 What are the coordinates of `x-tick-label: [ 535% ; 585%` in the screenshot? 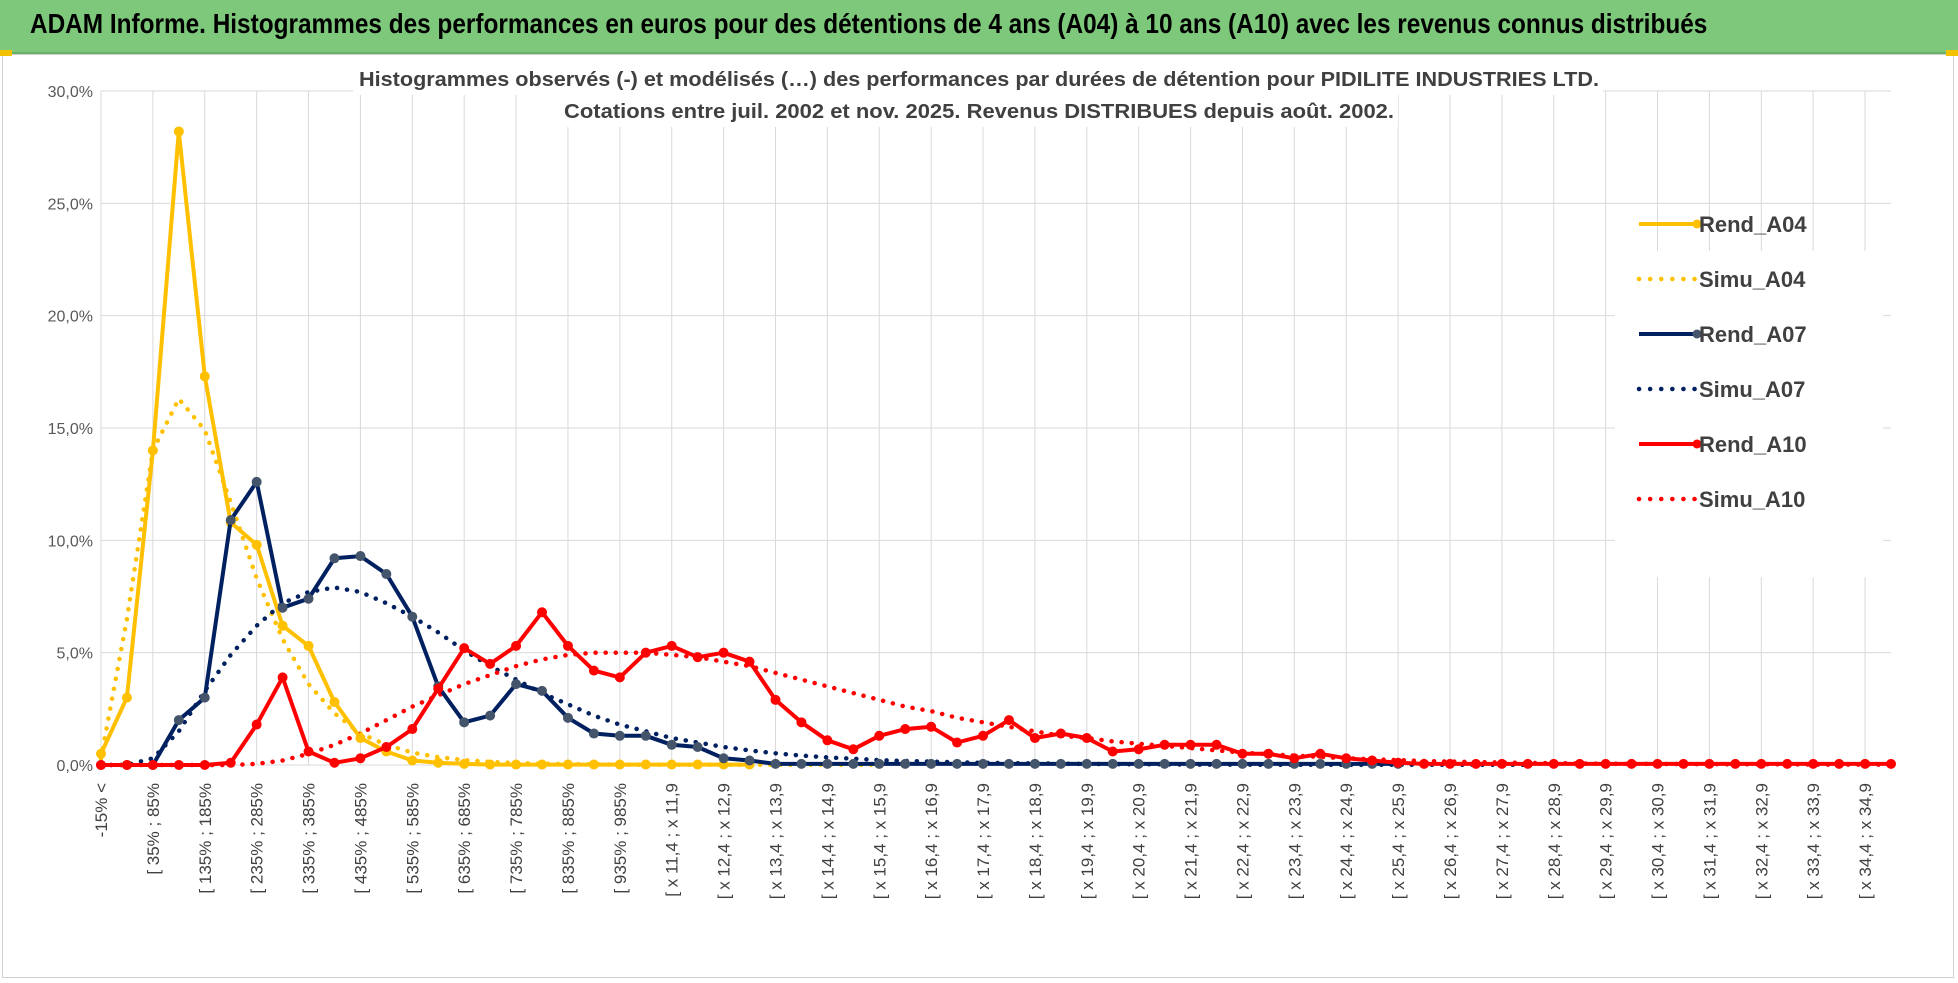 It's located at (412, 838).